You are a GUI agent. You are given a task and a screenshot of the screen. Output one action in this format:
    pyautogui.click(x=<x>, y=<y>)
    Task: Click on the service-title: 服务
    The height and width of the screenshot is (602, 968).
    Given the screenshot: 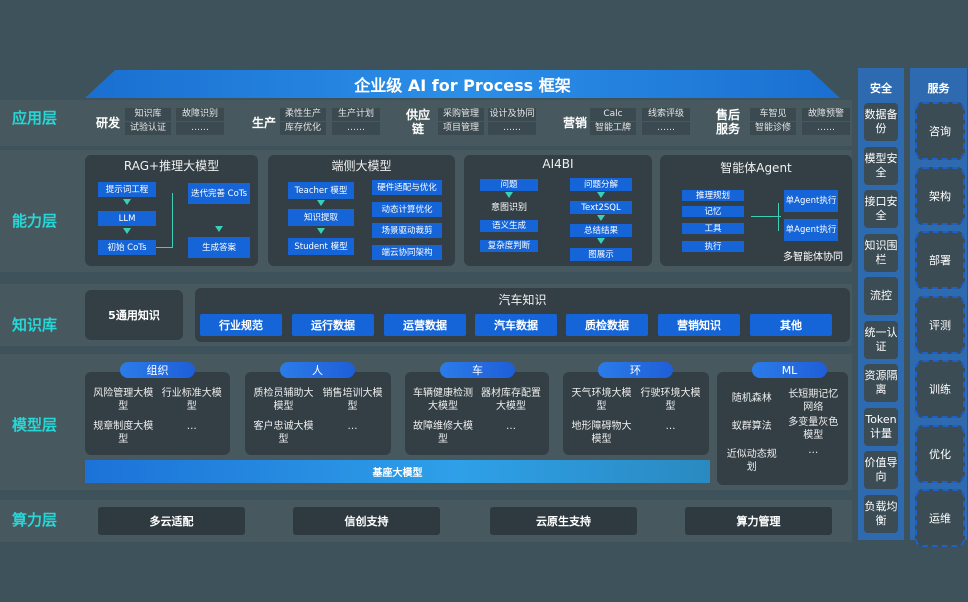 What is the action you would take?
    pyautogui.click(x=938, y=88)
    